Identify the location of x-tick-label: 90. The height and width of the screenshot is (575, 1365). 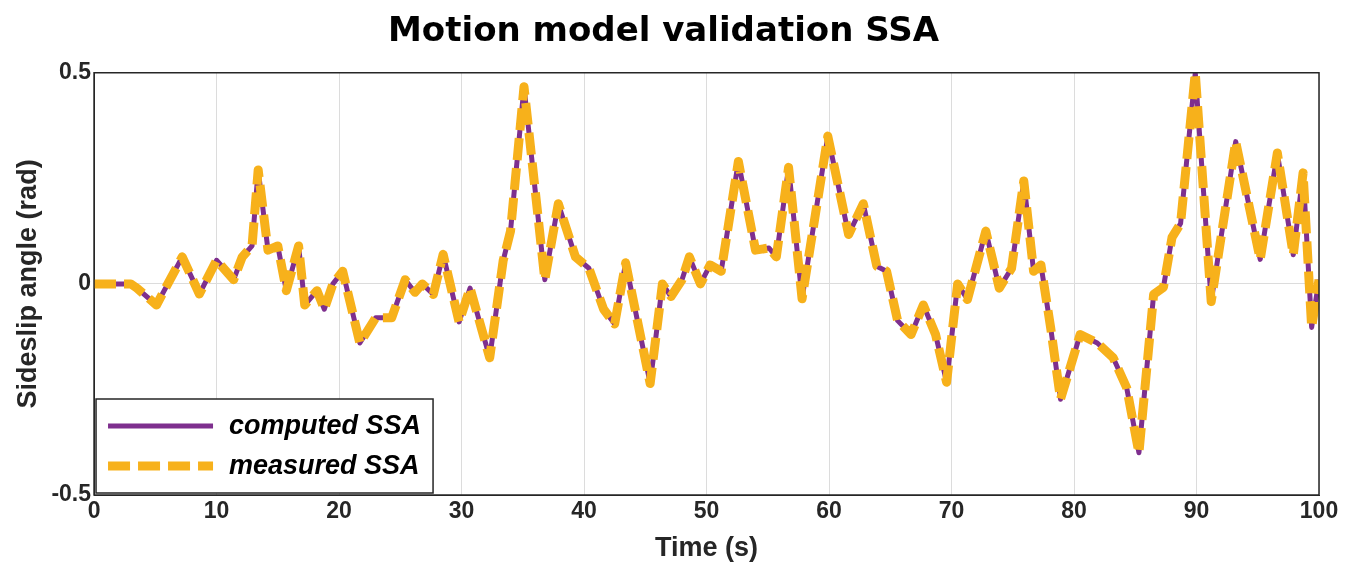
(1196, 510).